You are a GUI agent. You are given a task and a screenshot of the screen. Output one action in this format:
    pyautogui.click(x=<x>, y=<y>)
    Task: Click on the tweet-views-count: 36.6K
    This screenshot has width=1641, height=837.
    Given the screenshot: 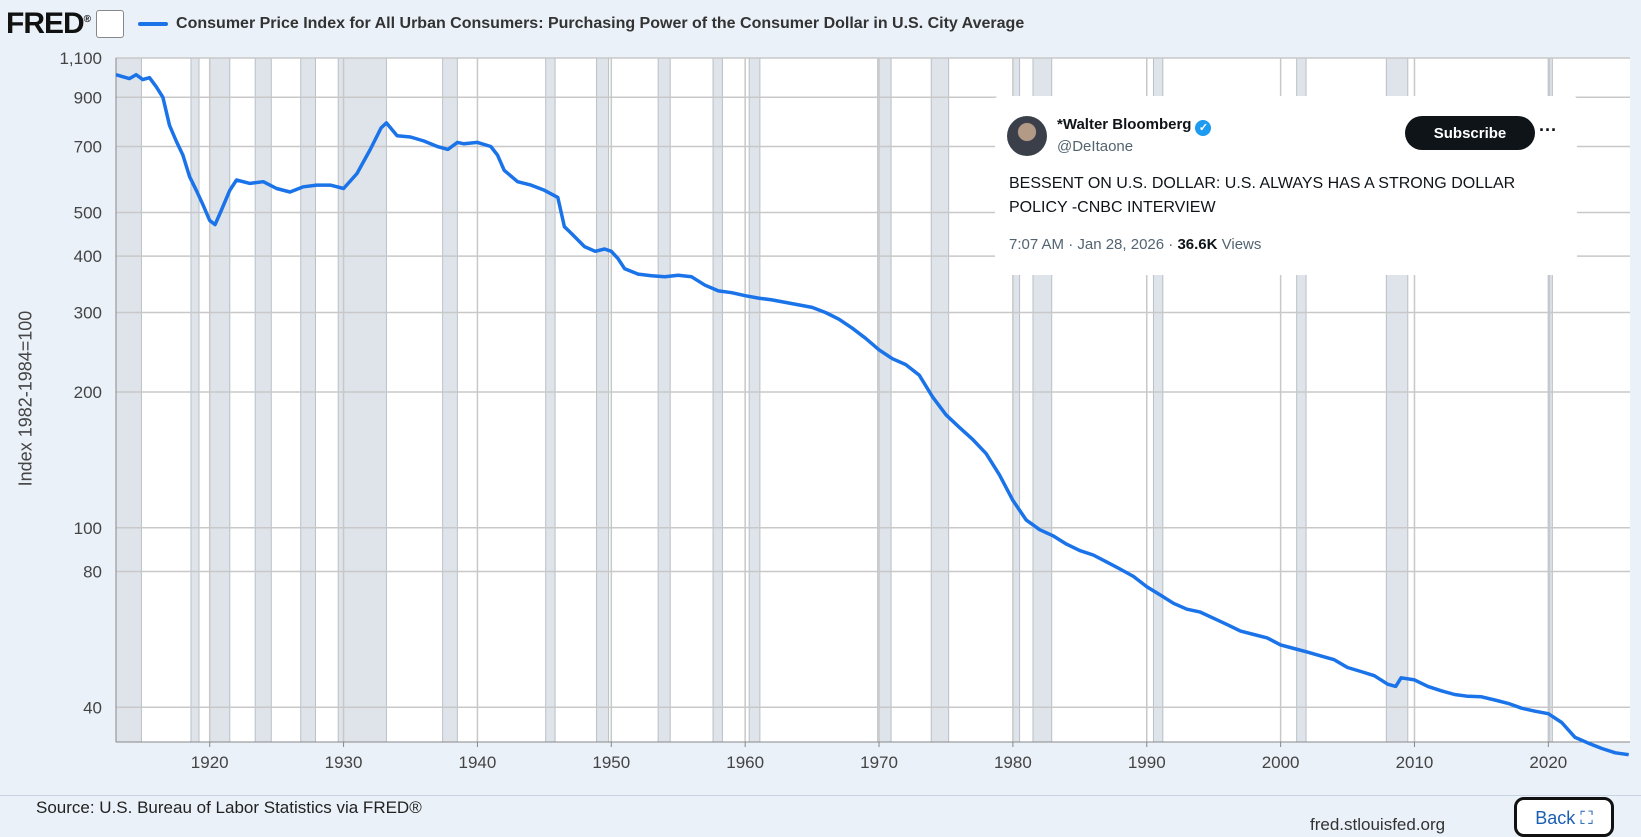 What is the action you would take?
    pyautogui.click(x=1197, y=244)
    